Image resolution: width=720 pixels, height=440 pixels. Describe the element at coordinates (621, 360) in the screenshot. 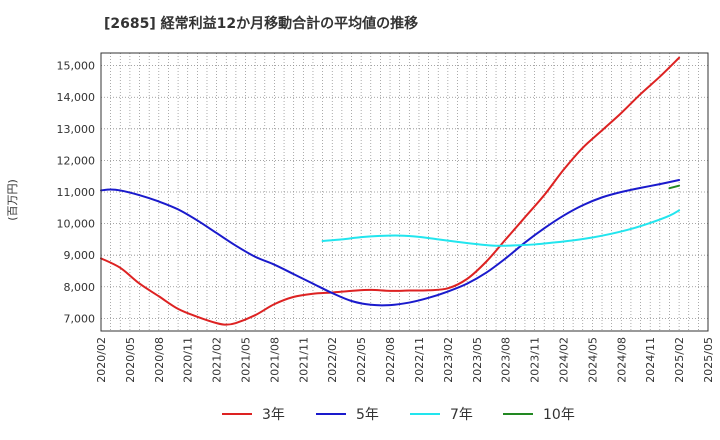

I see `x-tick-label: 2024/08` at that location.